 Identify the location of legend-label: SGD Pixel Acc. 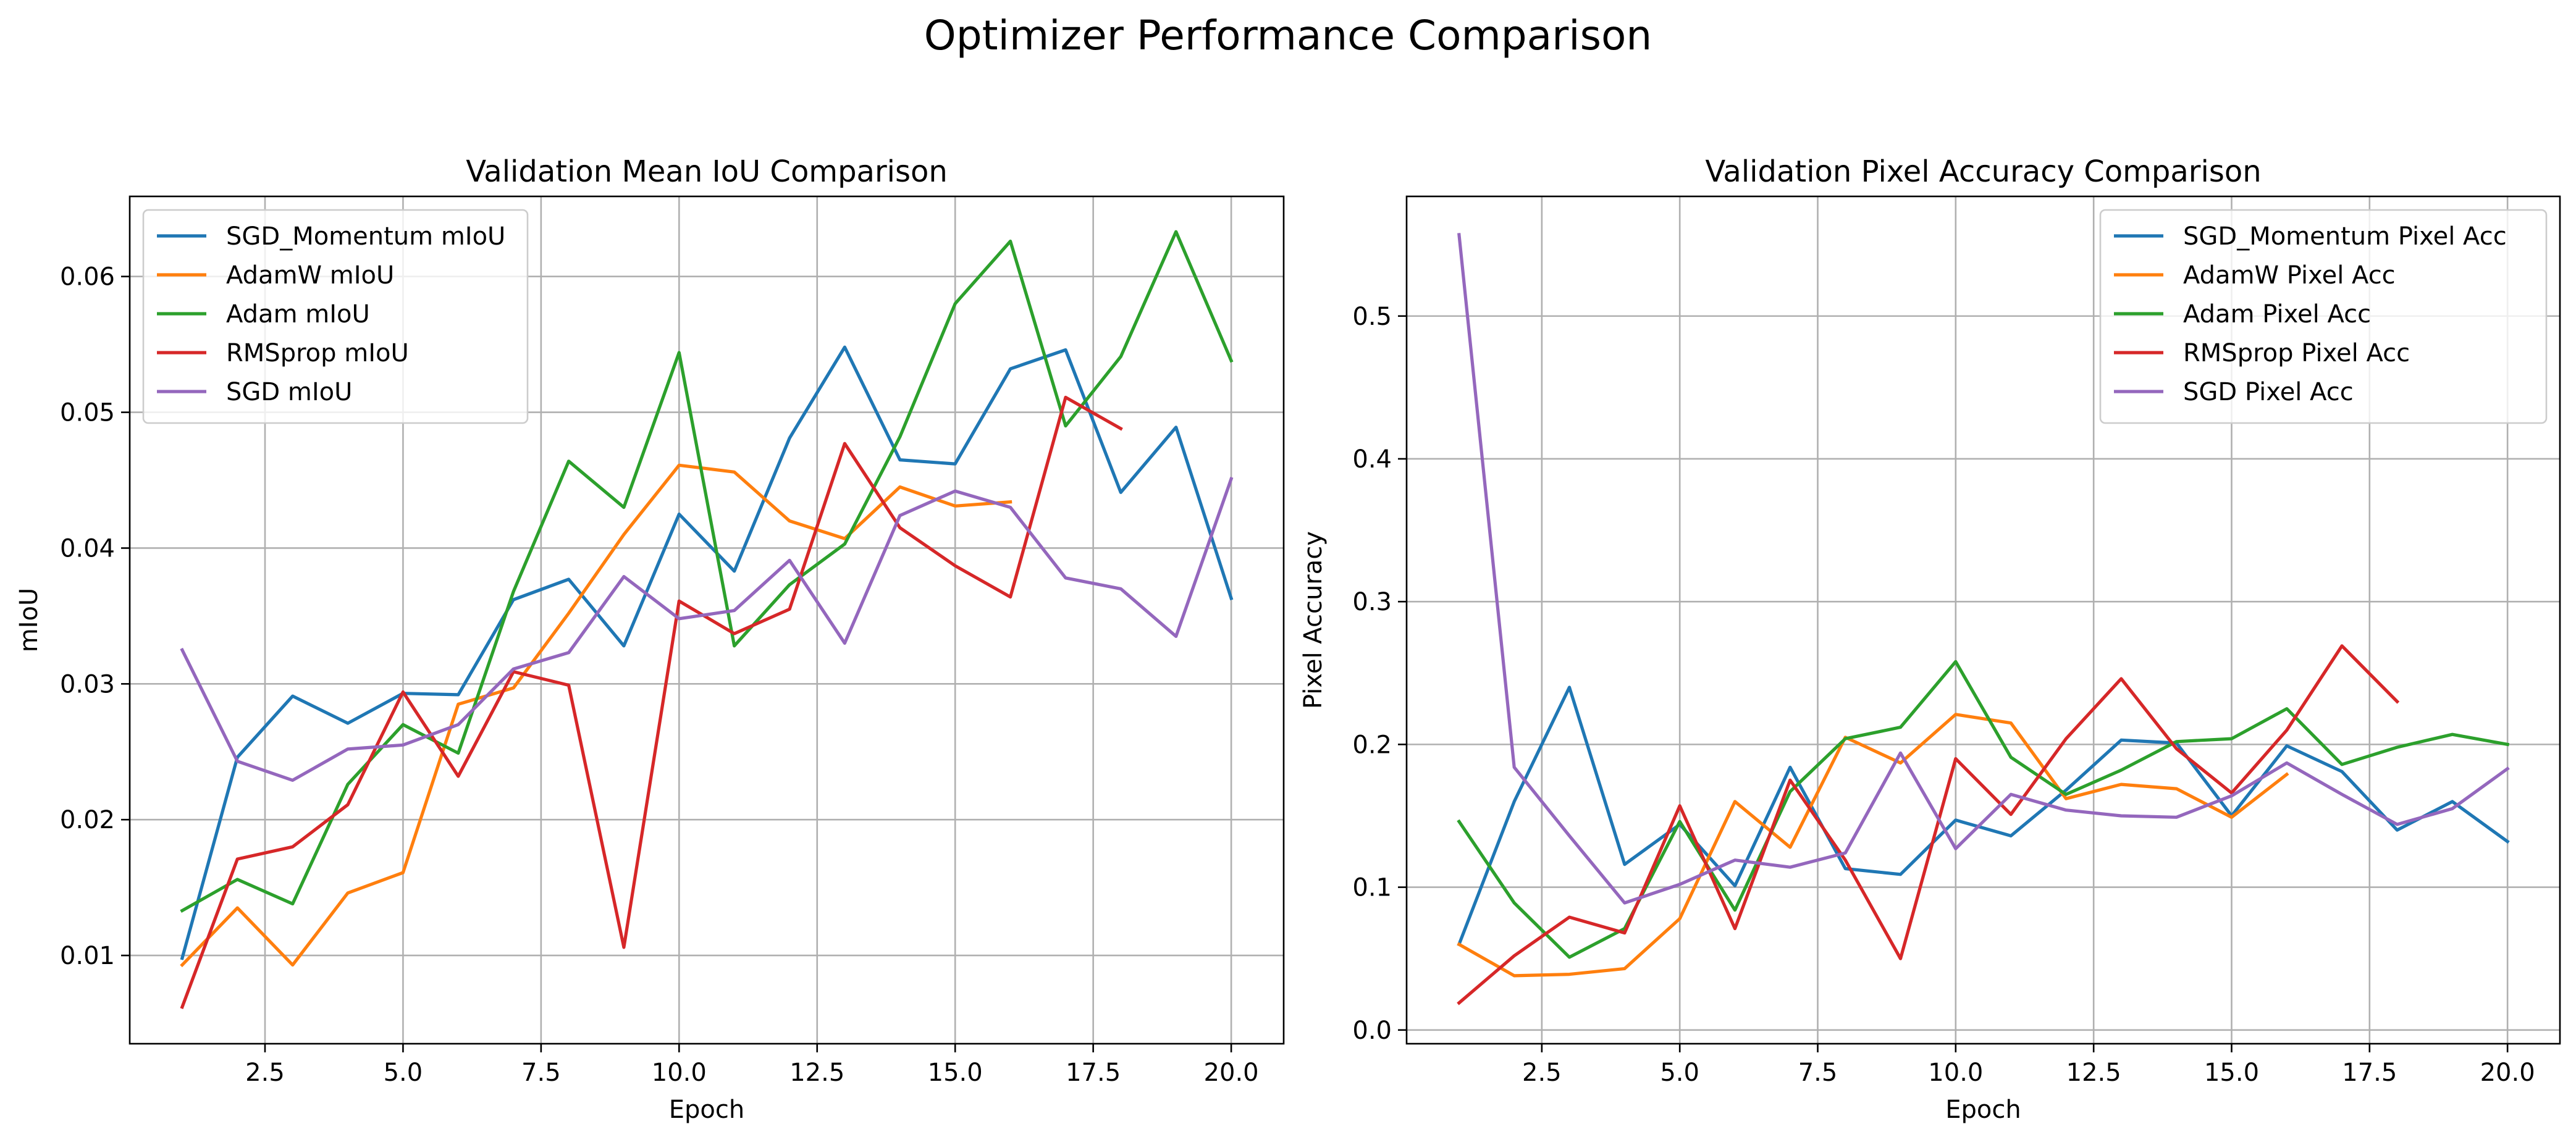
(2268, 392).